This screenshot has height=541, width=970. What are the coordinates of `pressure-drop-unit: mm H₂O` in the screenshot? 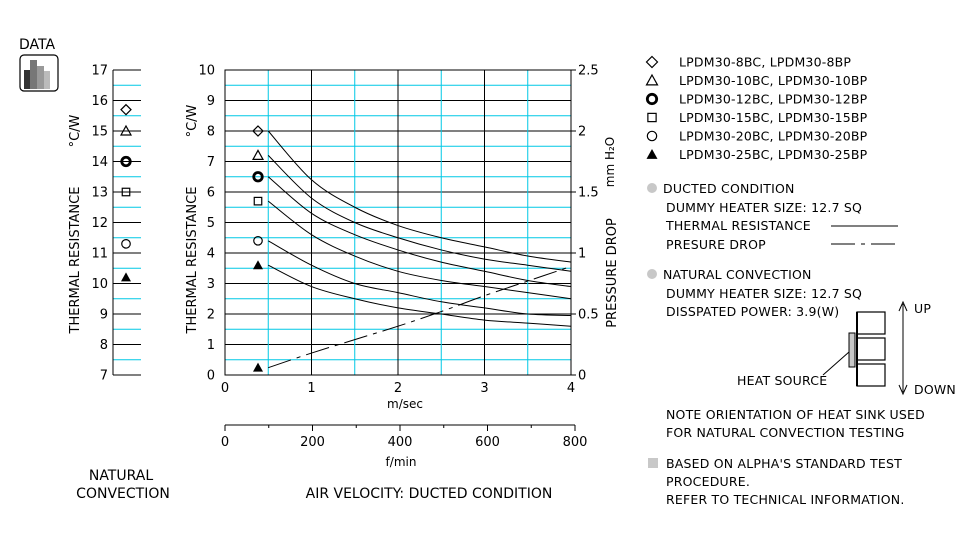 It's located at (610, 162).